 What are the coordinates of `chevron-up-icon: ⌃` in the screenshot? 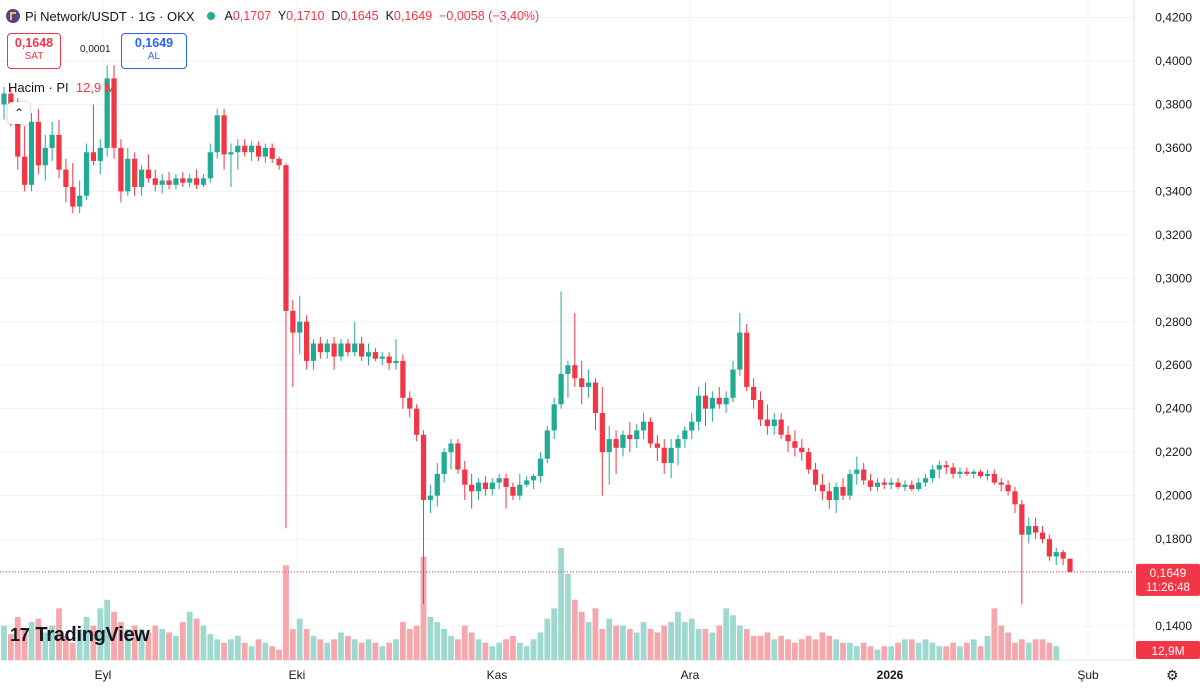 It's located at (19, 113).